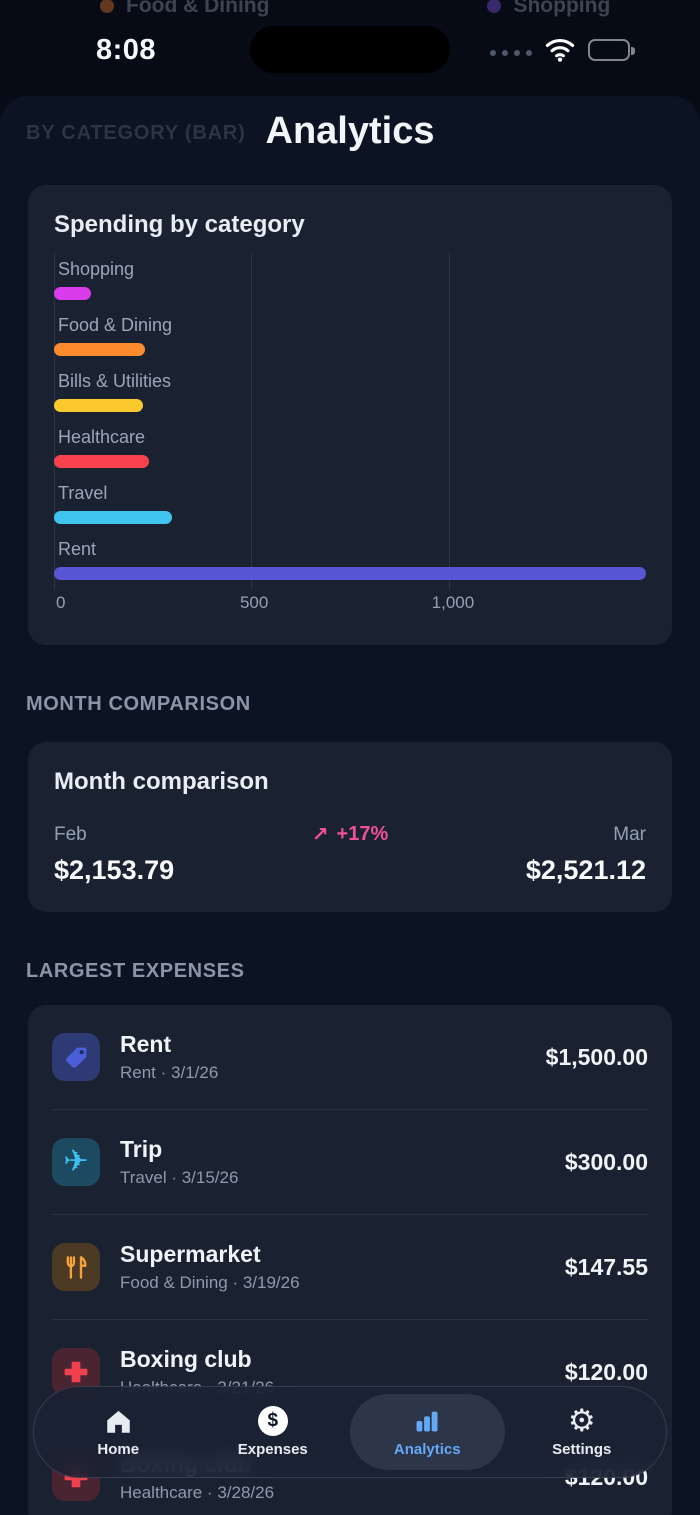 This screenshot has width=700, height=1515. I want to click on tab-settings: ⚙ Settings, so click(582, 1432).